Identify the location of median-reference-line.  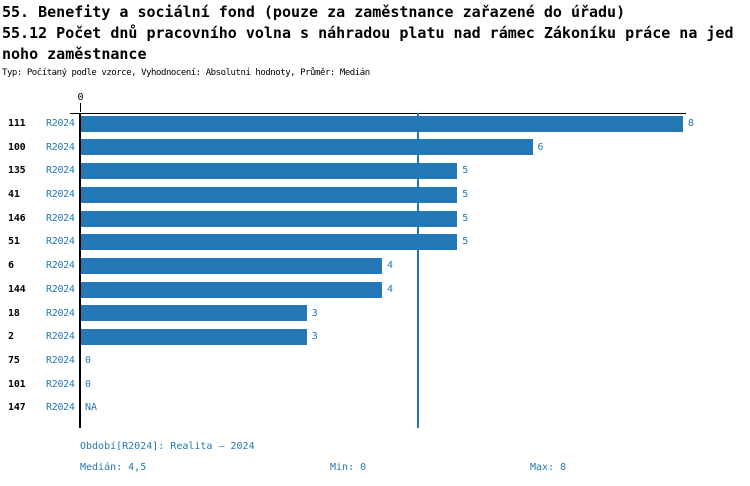
(418, 270).